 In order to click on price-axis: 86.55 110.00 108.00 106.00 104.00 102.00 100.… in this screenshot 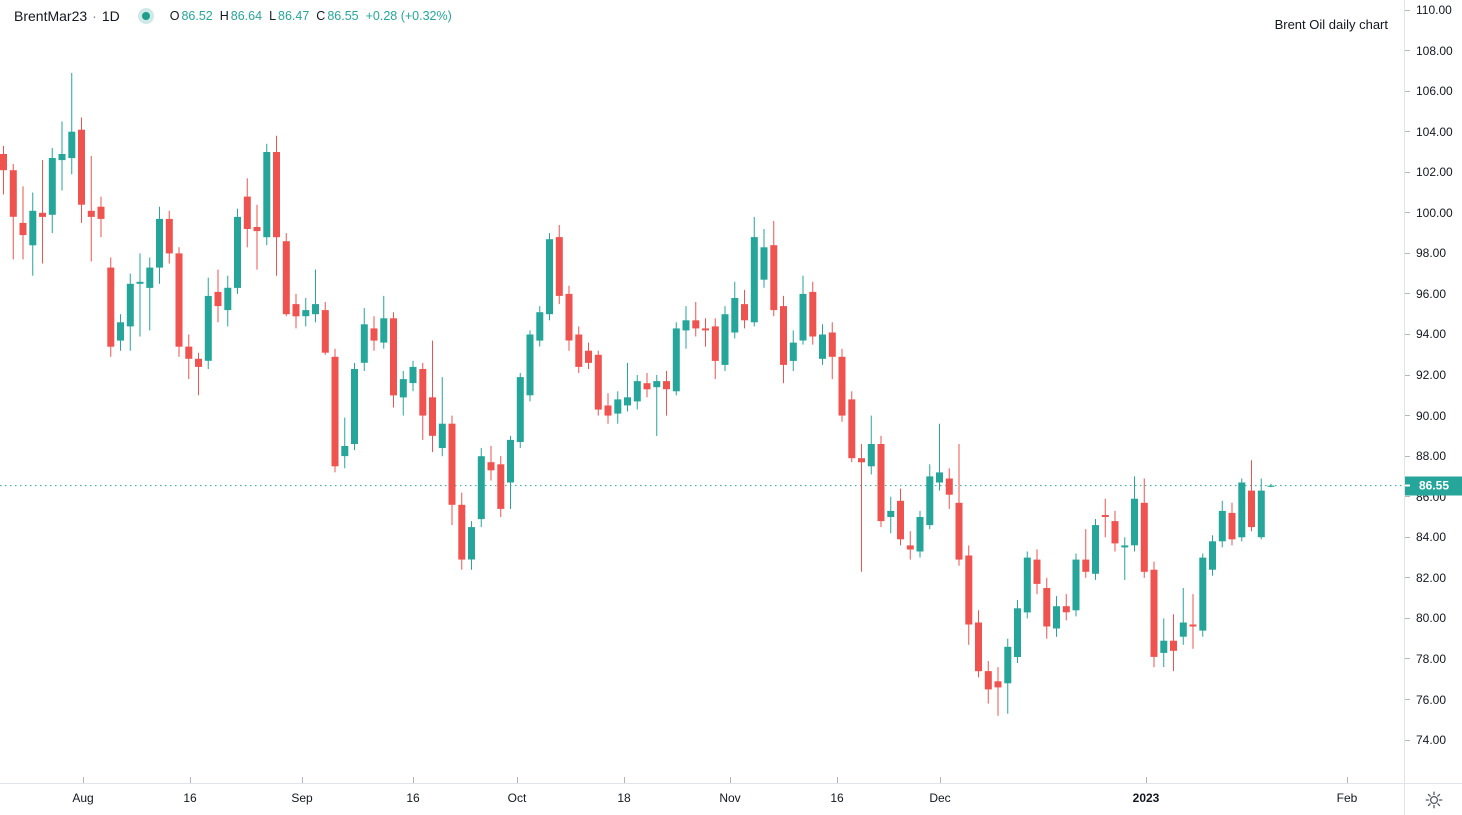, I will do `click(1433, 391)`.